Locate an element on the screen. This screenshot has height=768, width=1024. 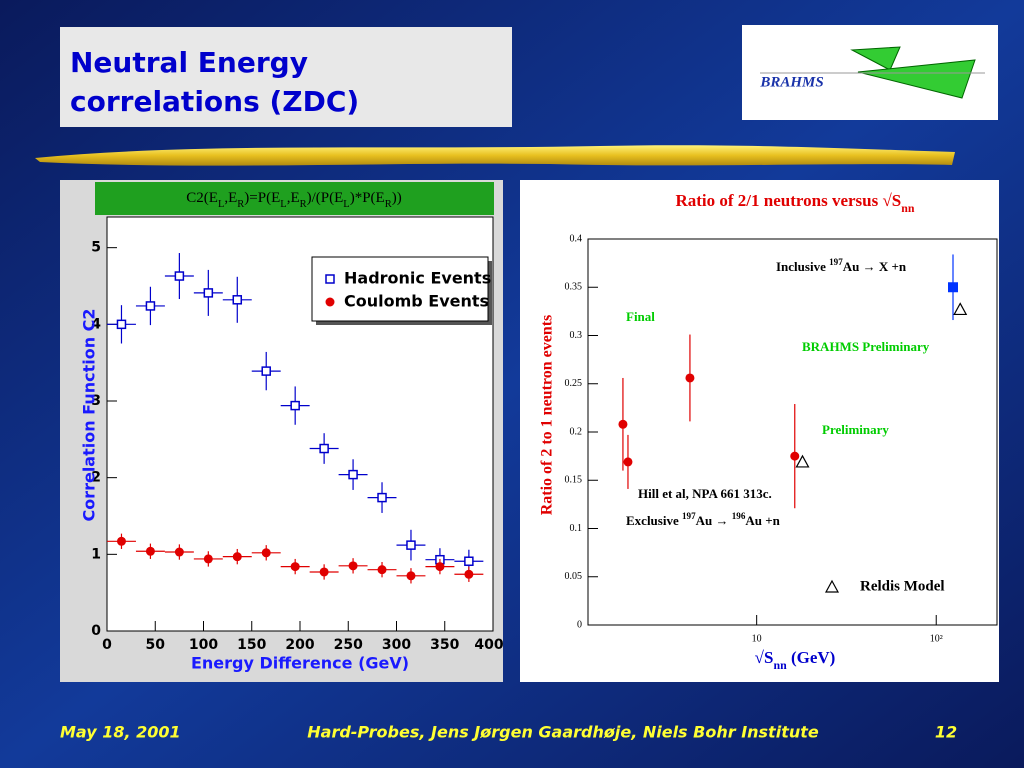
y-tick-label: 0.15 is located at coordinates (574, 480).